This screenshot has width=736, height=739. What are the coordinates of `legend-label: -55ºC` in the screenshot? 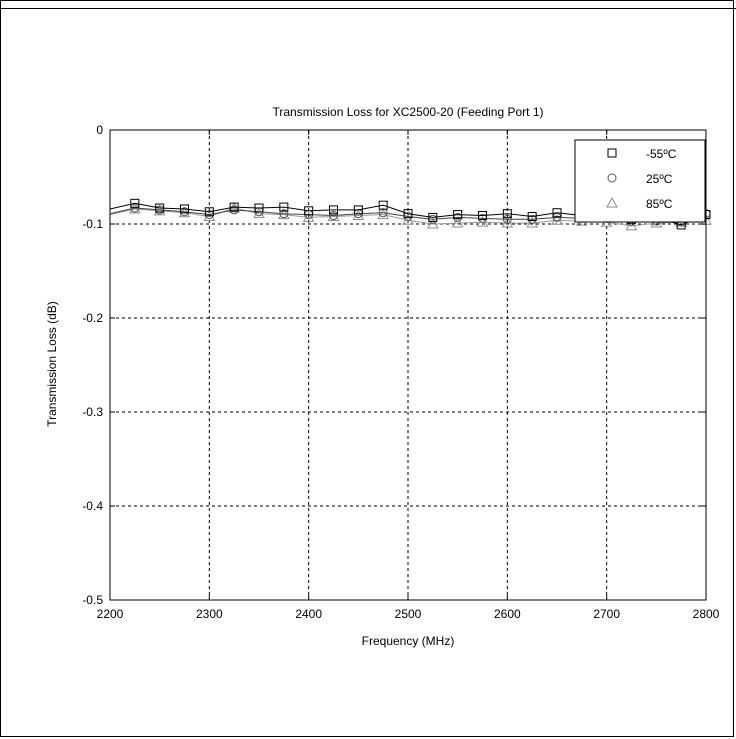 It's located at (661, 154).